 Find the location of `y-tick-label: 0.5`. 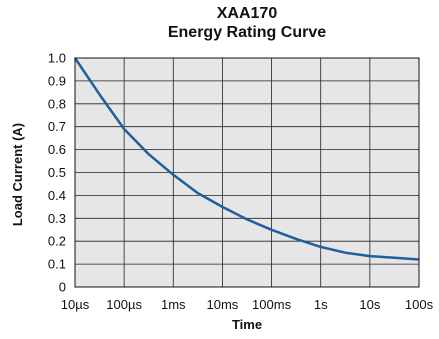

y-tick-label: 0.5 is located at coordinates (57, 172).